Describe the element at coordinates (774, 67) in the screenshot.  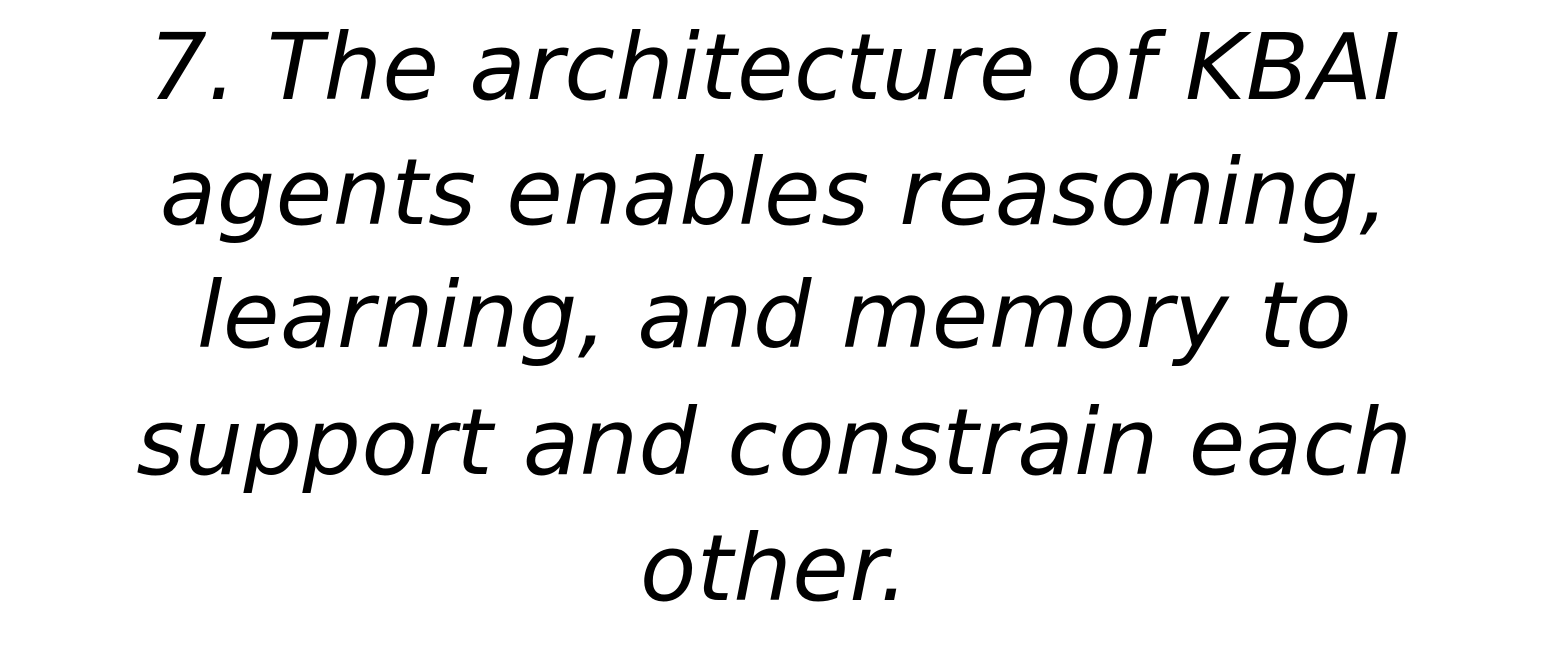
I see `statement-line-1: 7. The architecture of KBAI` at that location.